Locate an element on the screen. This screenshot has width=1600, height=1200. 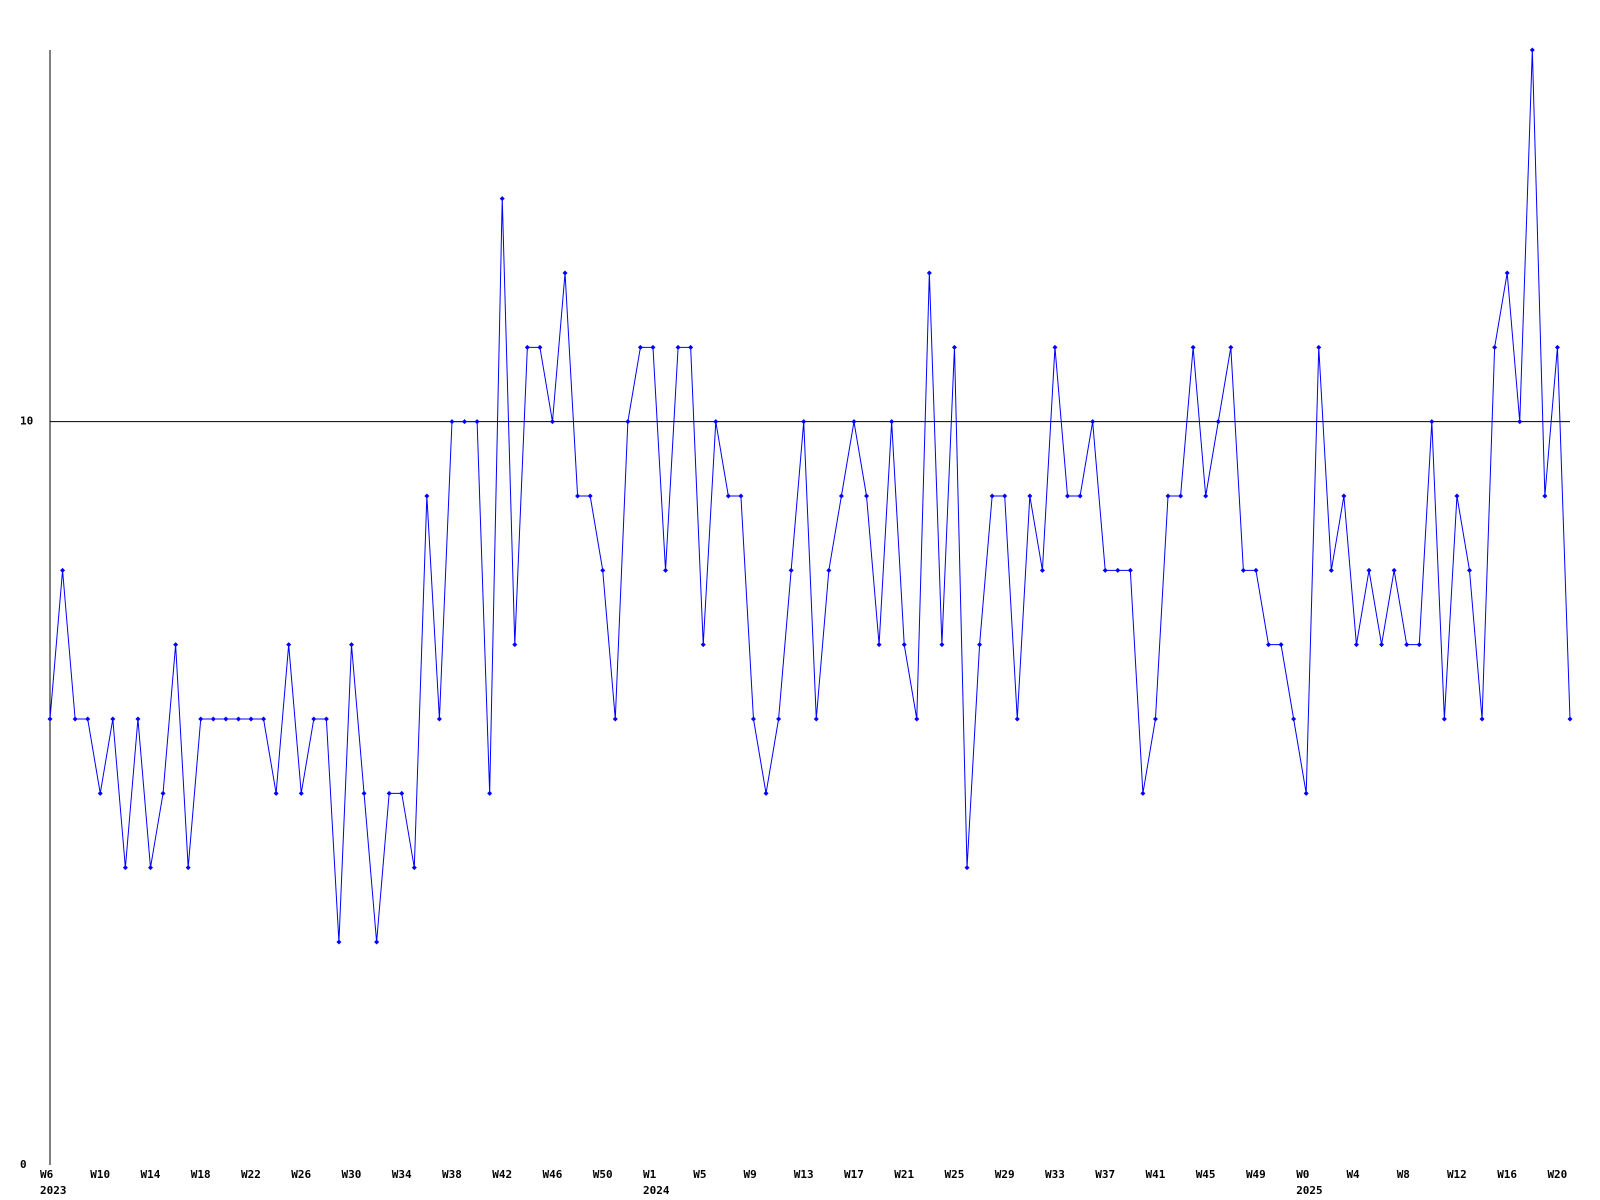
y-tick-label: 10 is located at coordinates (26, 421).